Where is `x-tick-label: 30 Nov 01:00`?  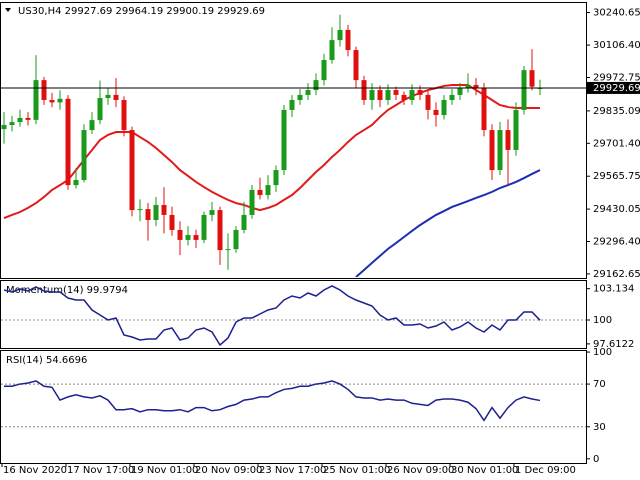 x-tick-label: 30 Nov 01:00 is located at coordinates (484, 470).